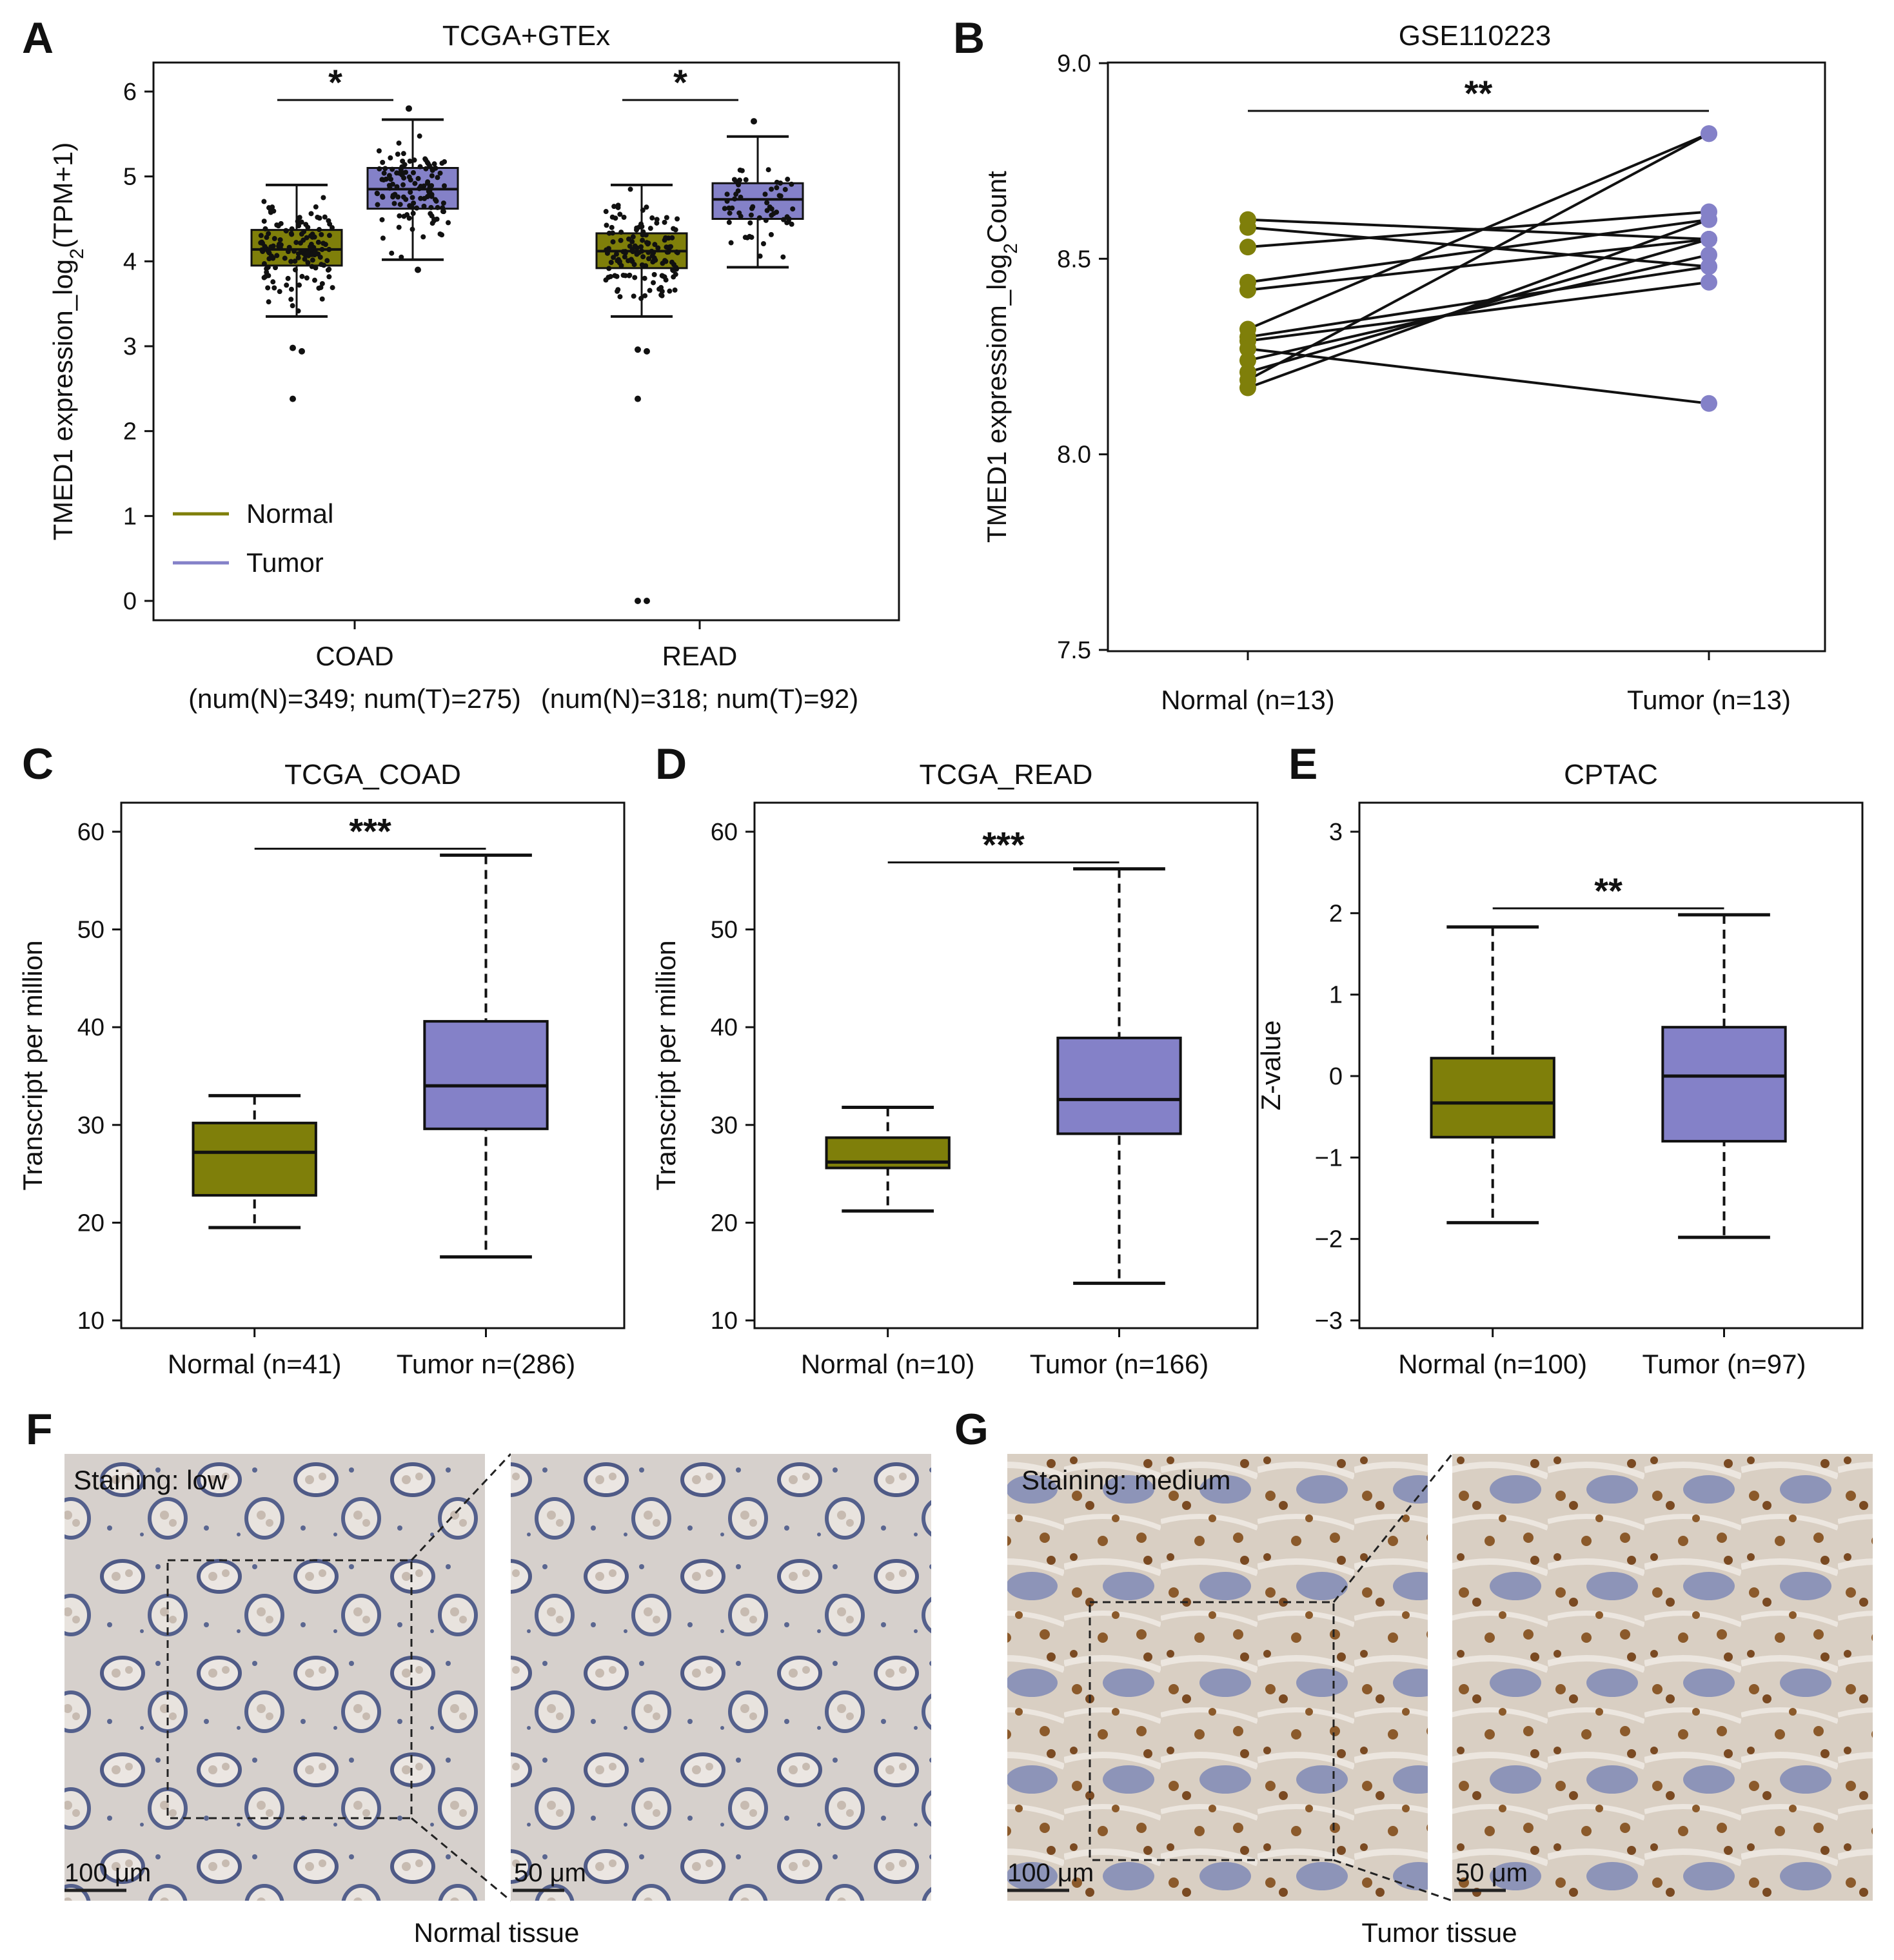  Describe the element at coordinates (1336, 913) in the screenshot. I see `y-tick-label: 2` at that location.